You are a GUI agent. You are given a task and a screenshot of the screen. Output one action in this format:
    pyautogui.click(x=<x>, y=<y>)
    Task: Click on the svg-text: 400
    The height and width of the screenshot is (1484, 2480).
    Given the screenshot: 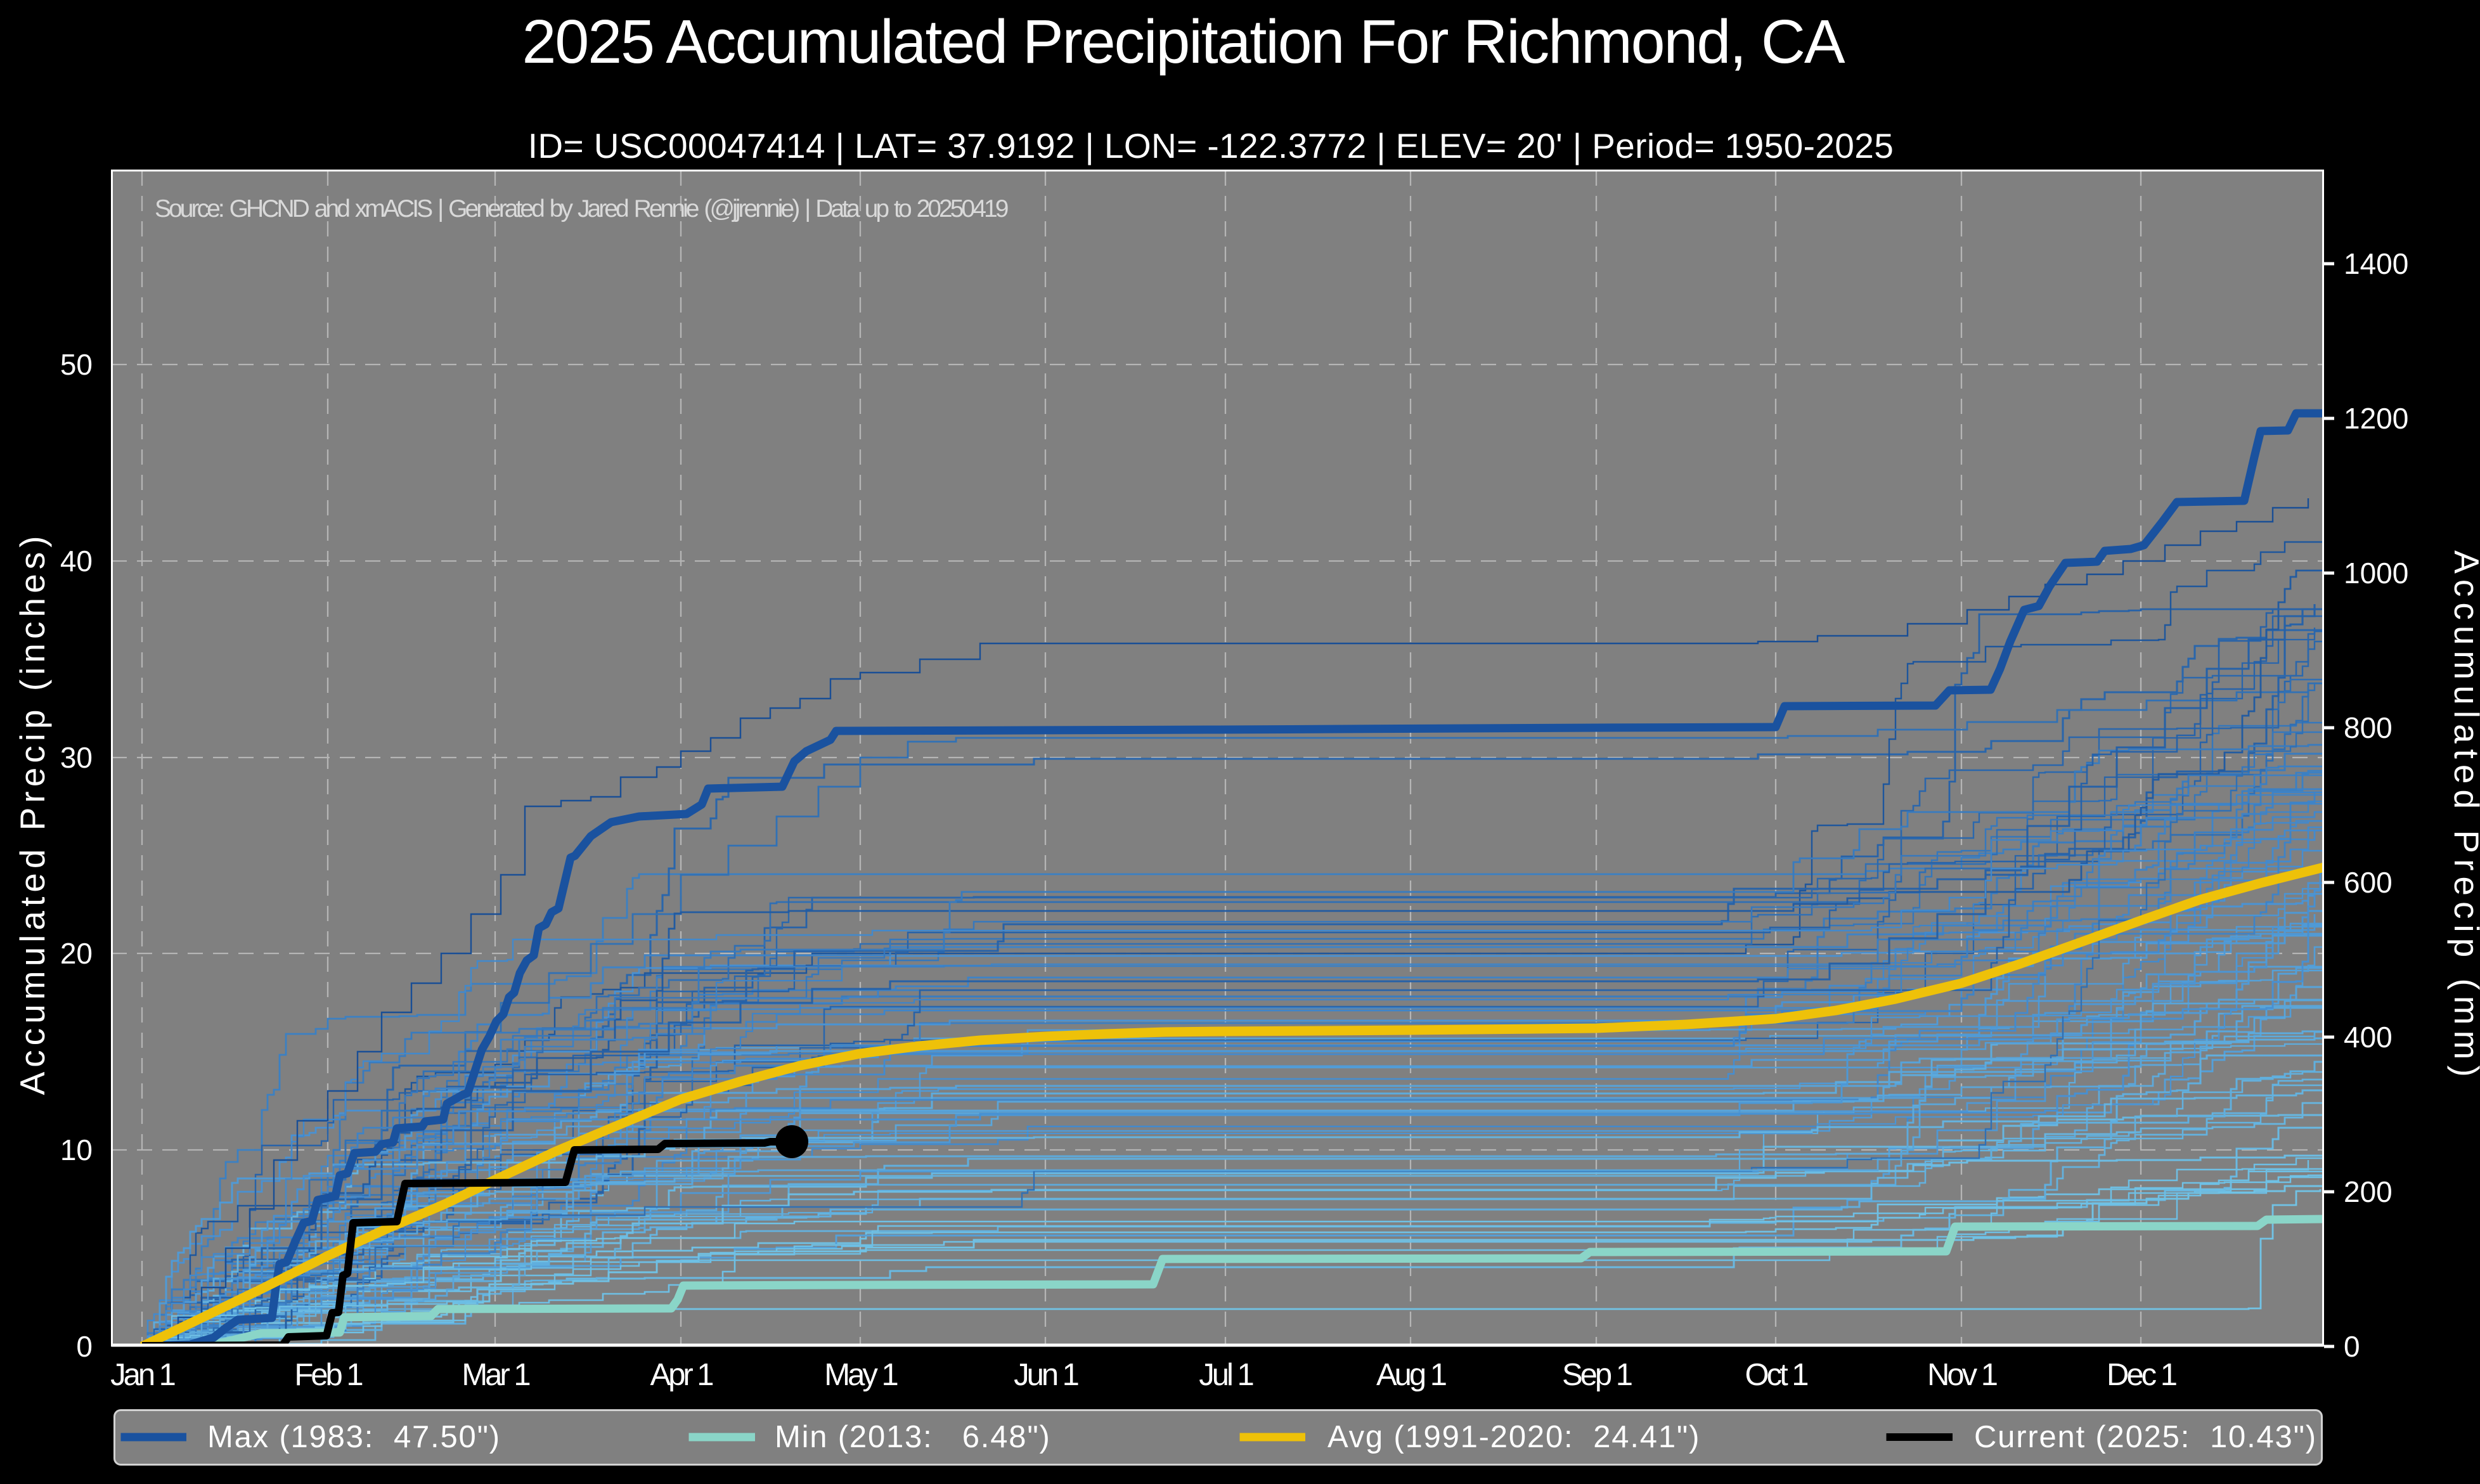 What is the action you would take?
    pyautogui.click(x=2368, y=1037)
    